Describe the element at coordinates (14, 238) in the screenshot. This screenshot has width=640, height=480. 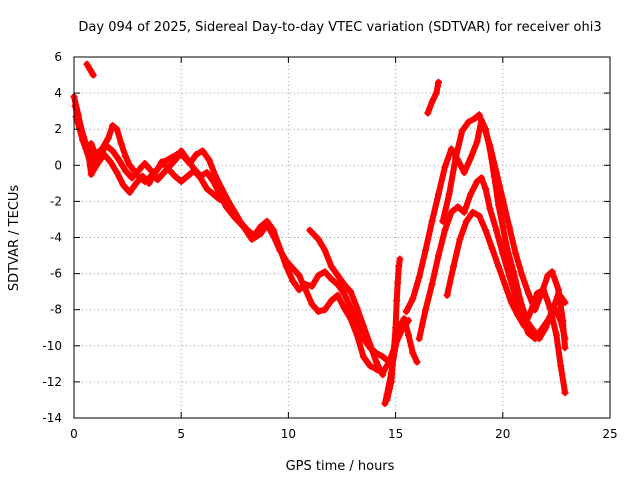
I see `y-axis-title: SDTVAR / TECUs` at that location.